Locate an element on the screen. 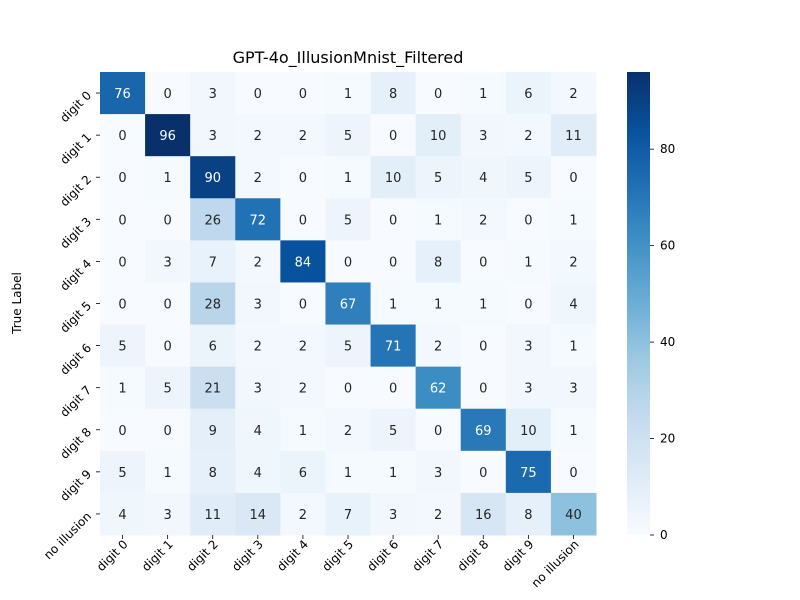  cell-value-label: 72 is located at coordinates (258, 220).